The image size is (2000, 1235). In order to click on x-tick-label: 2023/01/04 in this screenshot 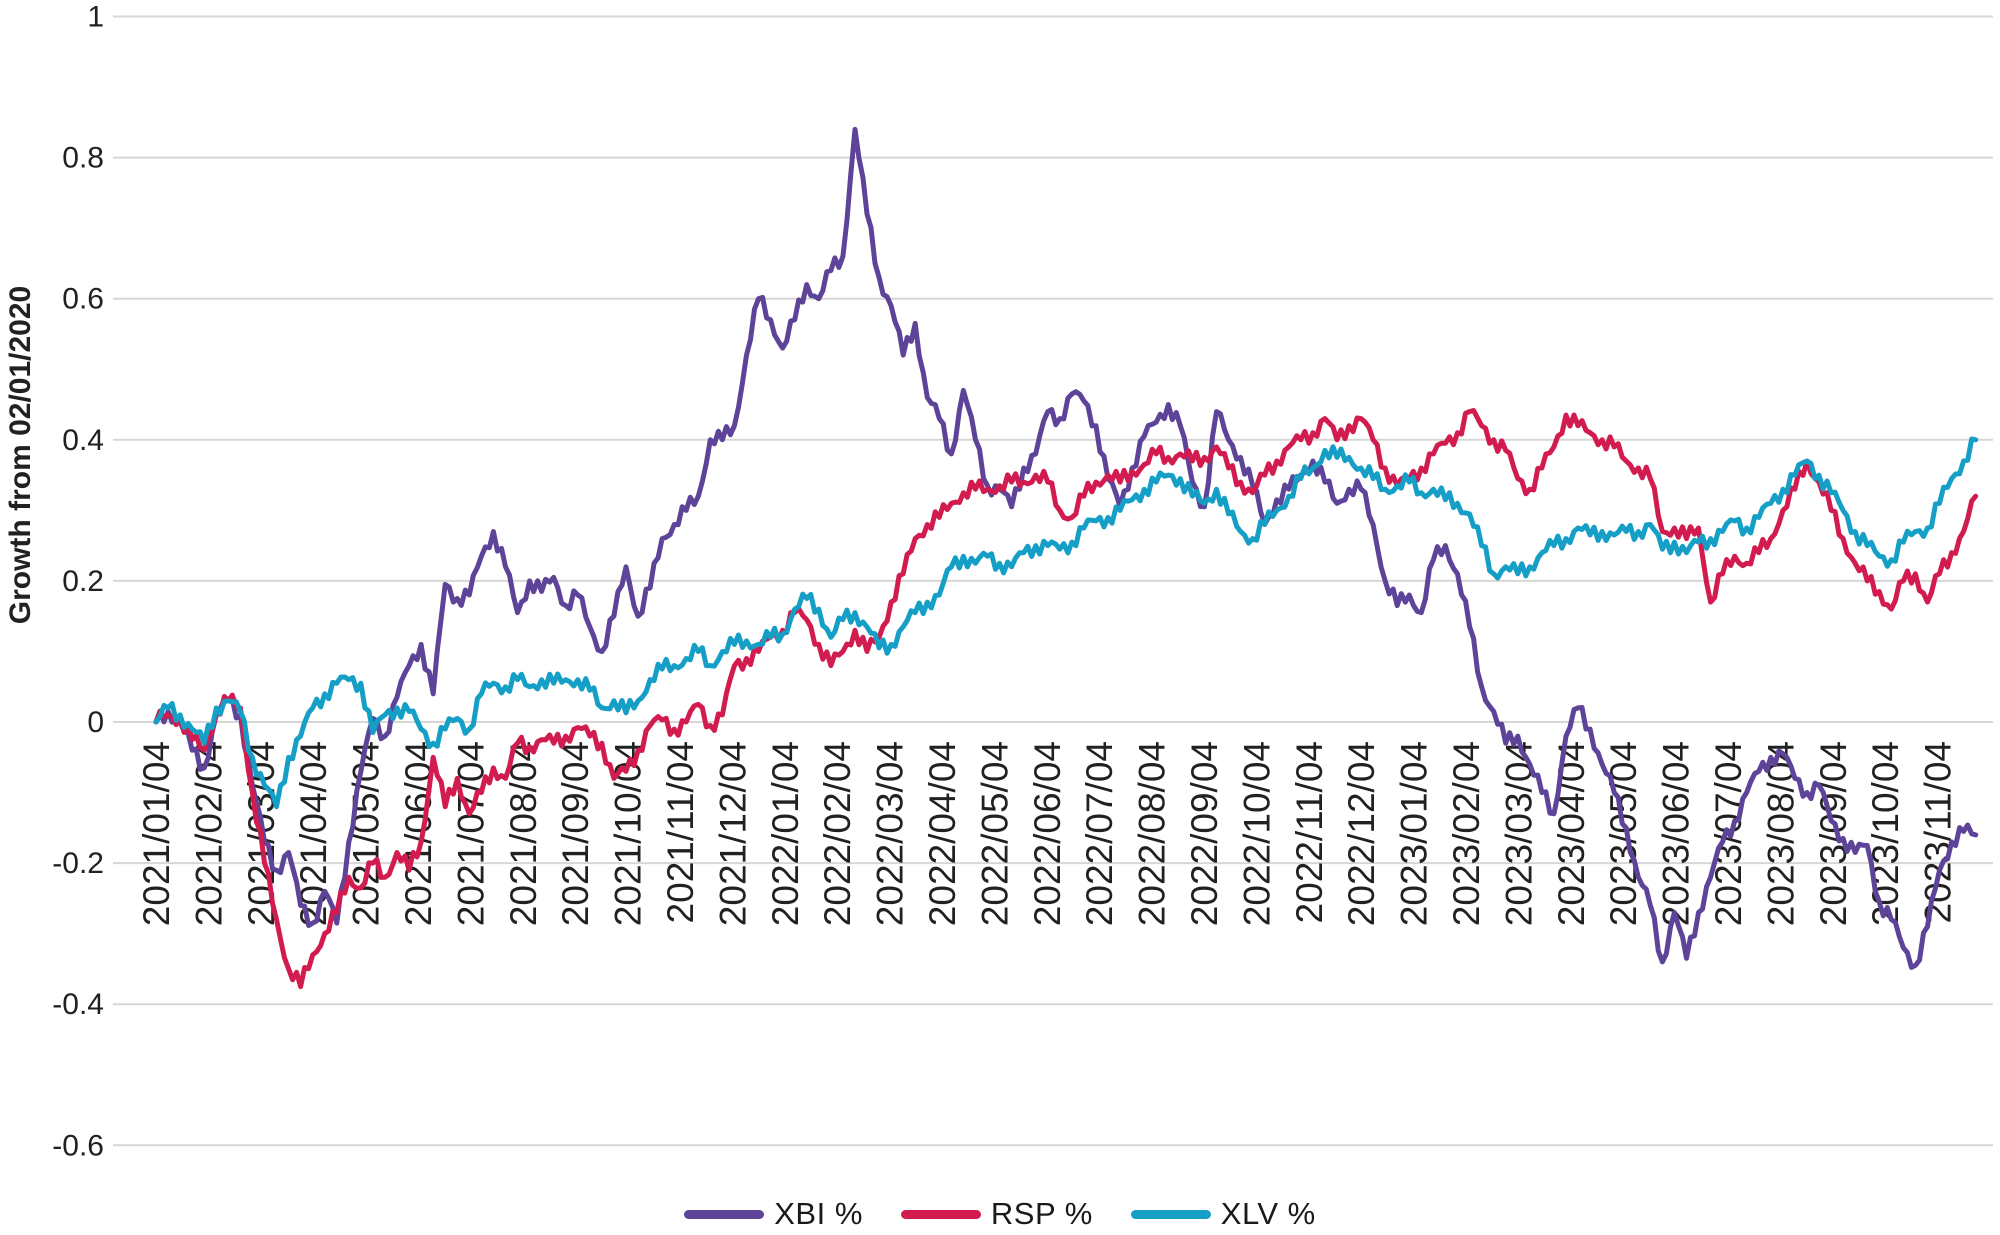, I will do `click(1414, 833)`.